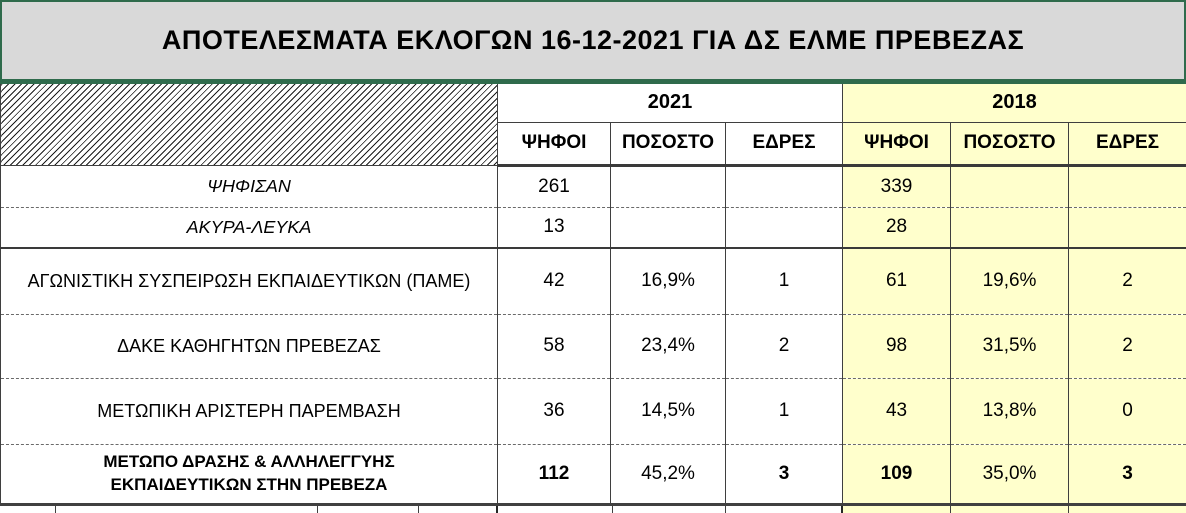 The width and height of the screenshot is (1186, 513). Describe the element at coordinates (554, 281) in the screenshot. I see `votes-2021-cell: 42` at that location.